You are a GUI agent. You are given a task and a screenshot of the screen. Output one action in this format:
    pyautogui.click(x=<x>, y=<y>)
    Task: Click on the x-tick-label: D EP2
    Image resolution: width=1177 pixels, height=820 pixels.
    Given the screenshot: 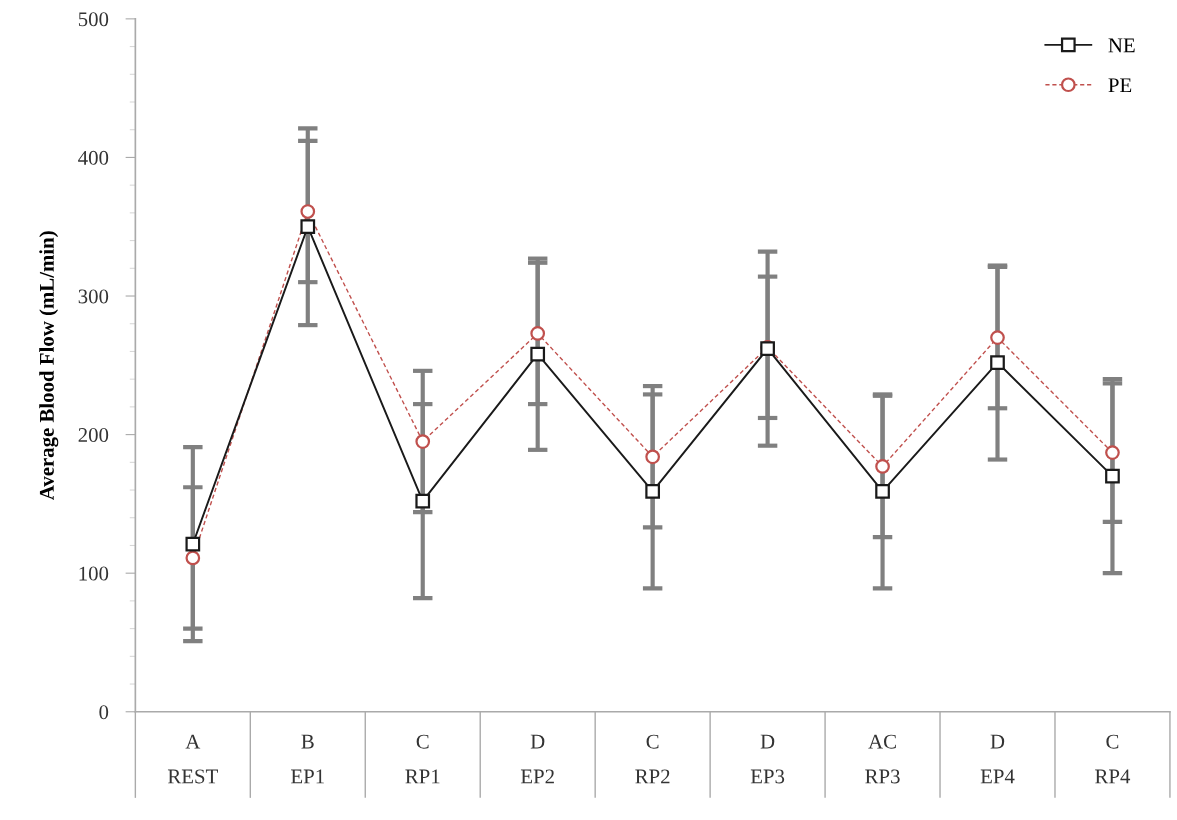 What is the action you would take?
    pyautogui.click(x=537, y=759)
    